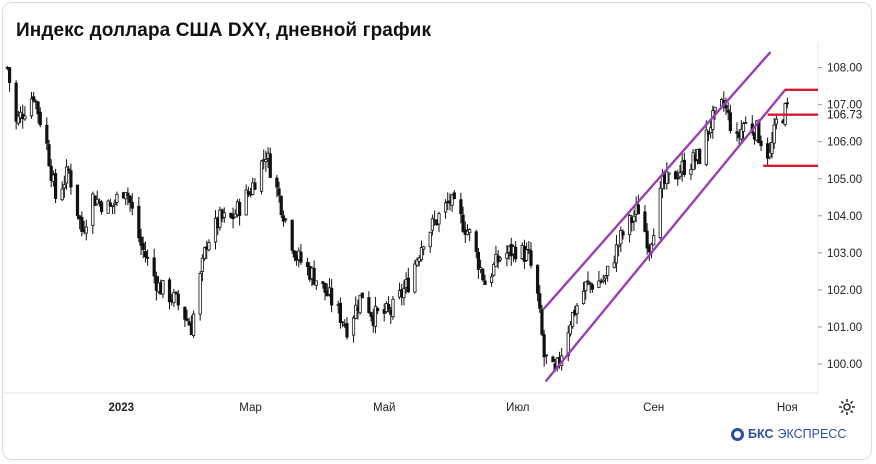  What do you see at coordinates (224, 30) in the screenshot?
I see `chart-title: Индекс доллара США DXY, дневной график` at bounding box center [224, 30].